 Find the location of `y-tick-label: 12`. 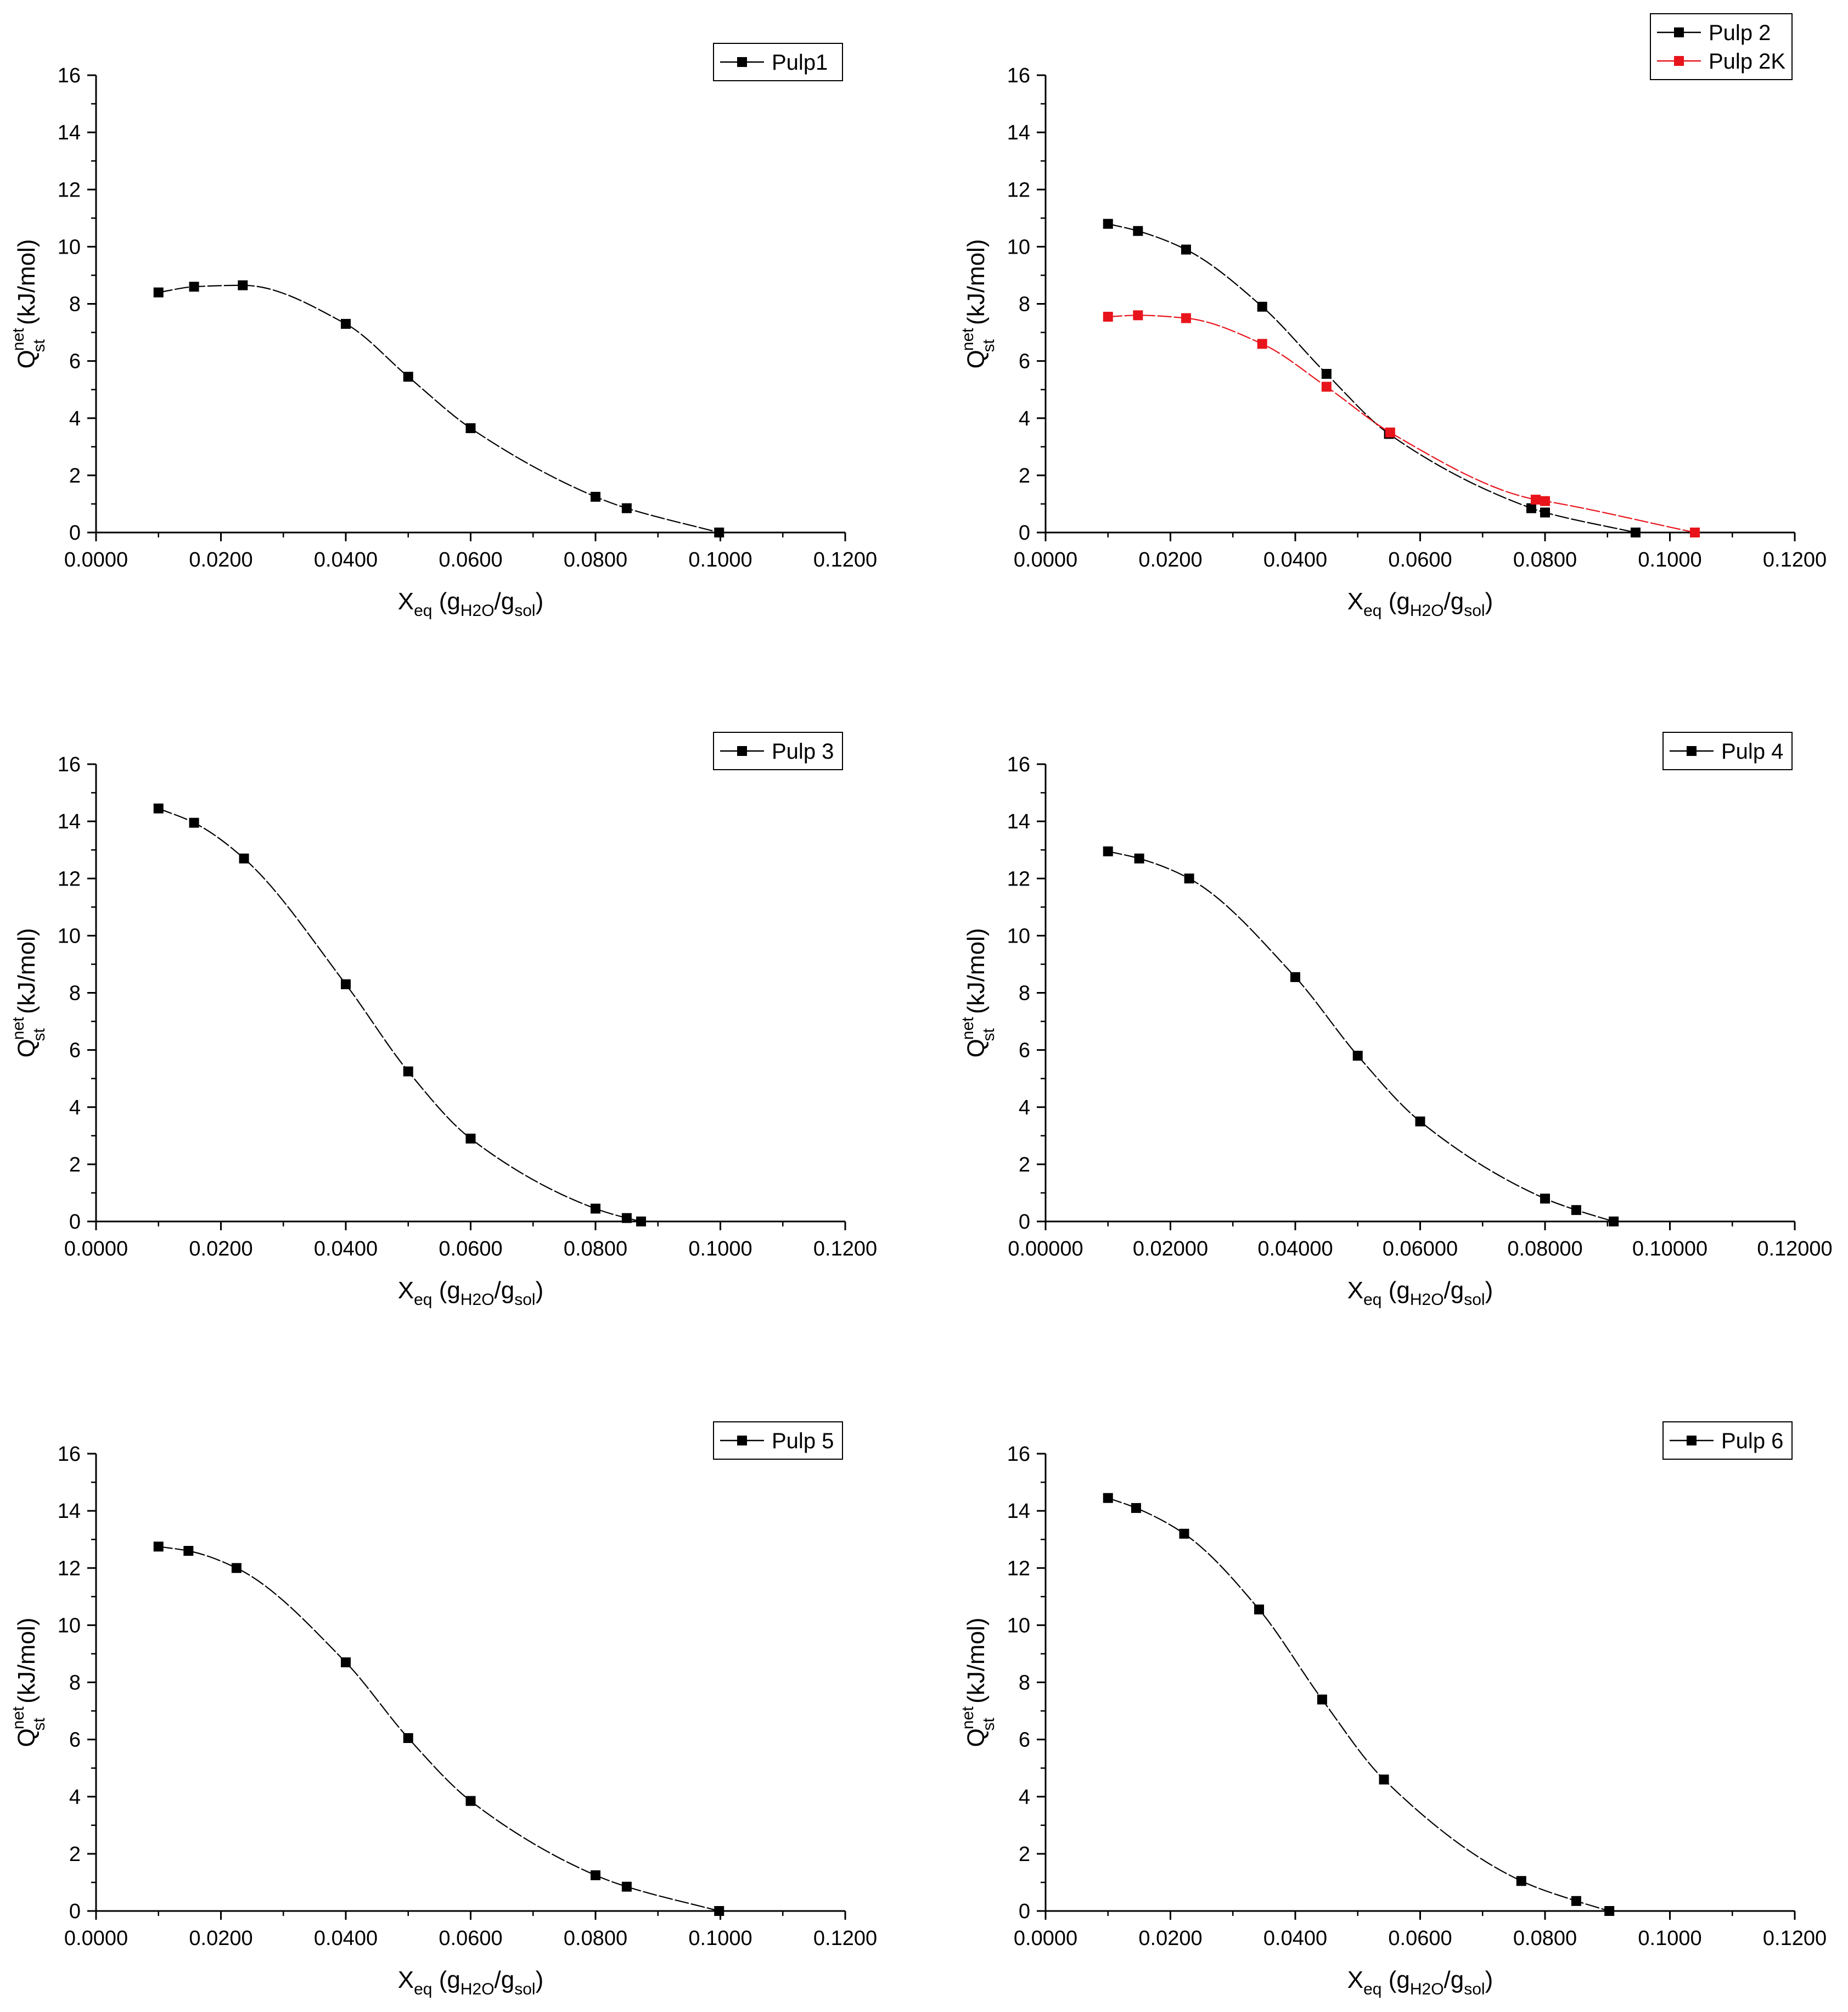

y-tick-label: 12 is located at coordinates (1019, 878).